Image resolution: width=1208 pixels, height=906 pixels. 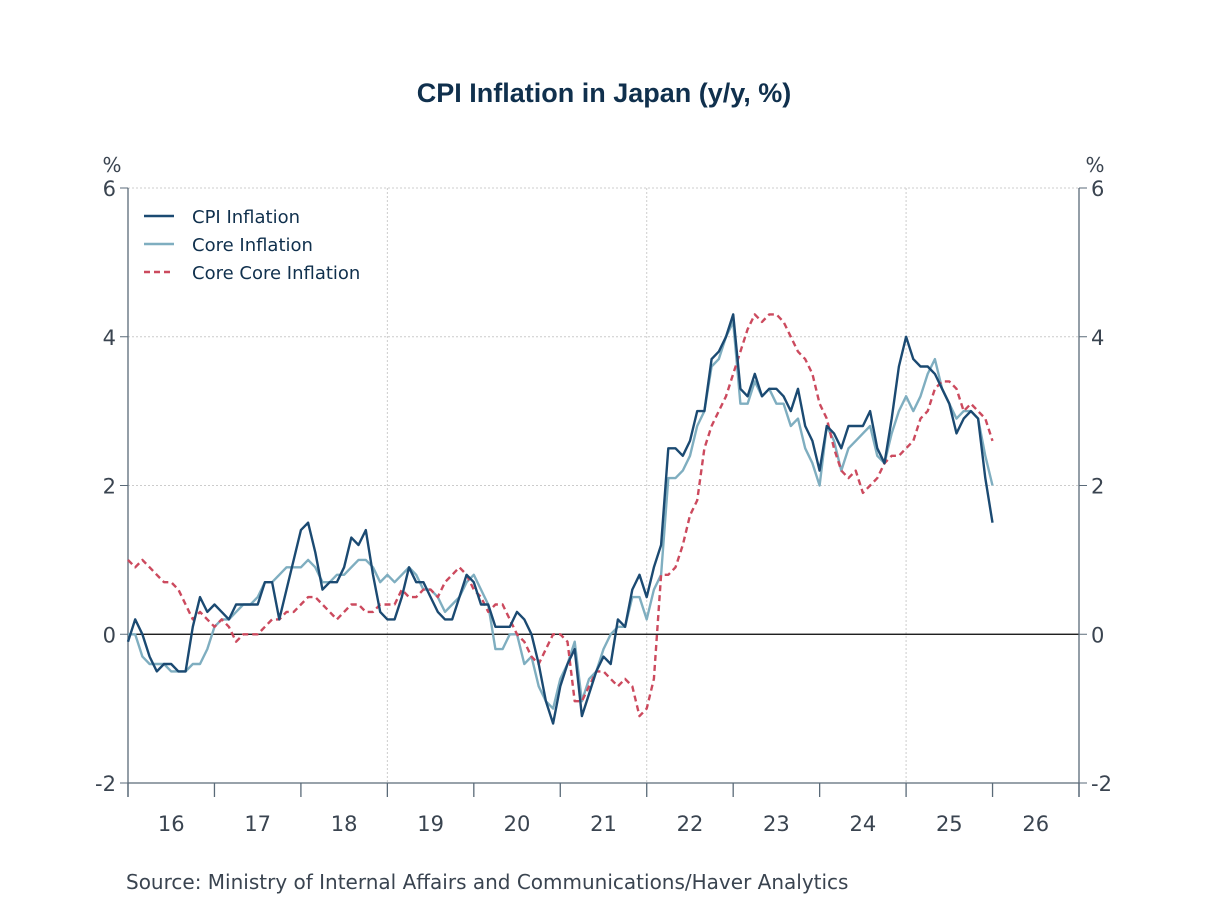 What do you see at coordinates (105, 784) in the screenshot?
I see `left-y-tick-label: -2` at bounding box center [105, 784].